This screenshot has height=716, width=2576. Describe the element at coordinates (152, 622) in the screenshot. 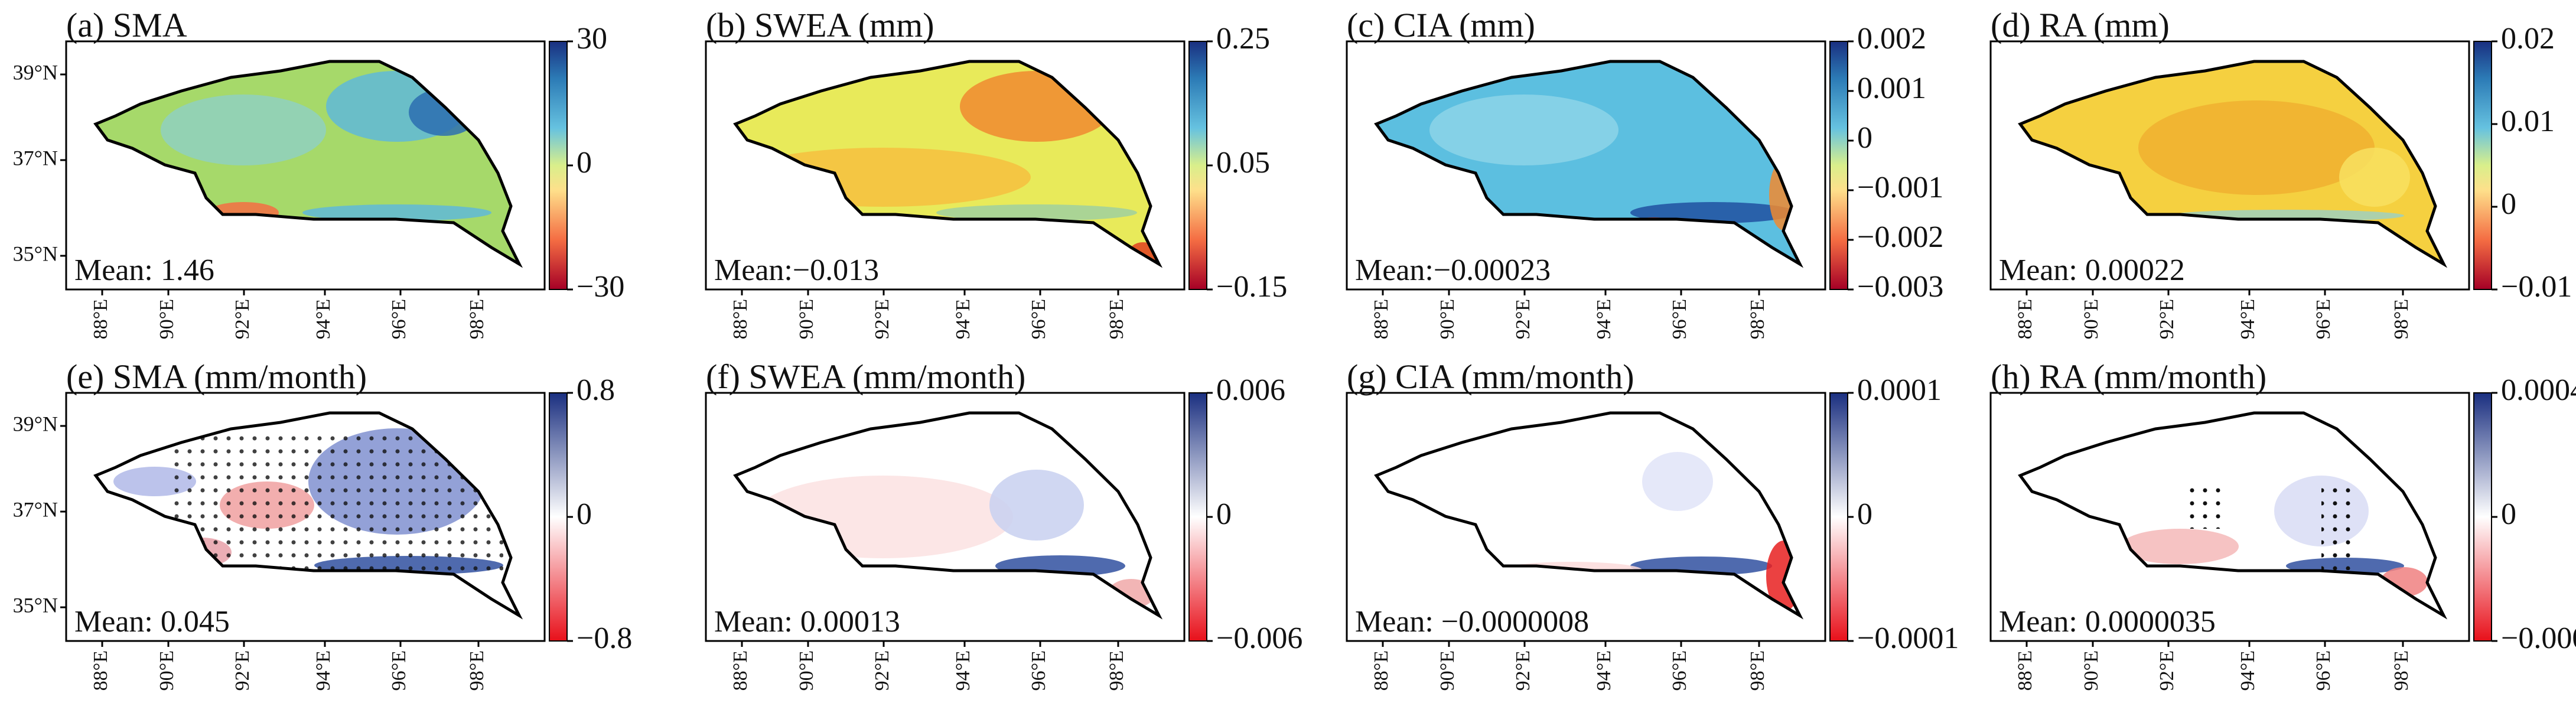

I see `mean-label: Mean: 0.045` at that location.